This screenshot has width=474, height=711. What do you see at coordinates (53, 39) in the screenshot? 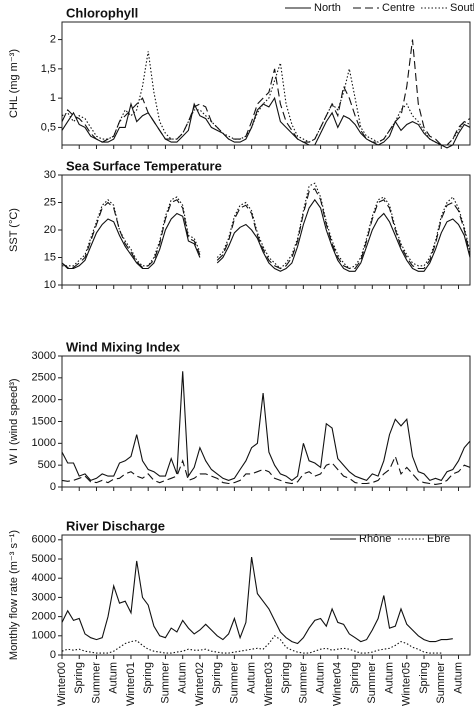
I see `y-tick-label: 2` at bounding box center [53, 39].